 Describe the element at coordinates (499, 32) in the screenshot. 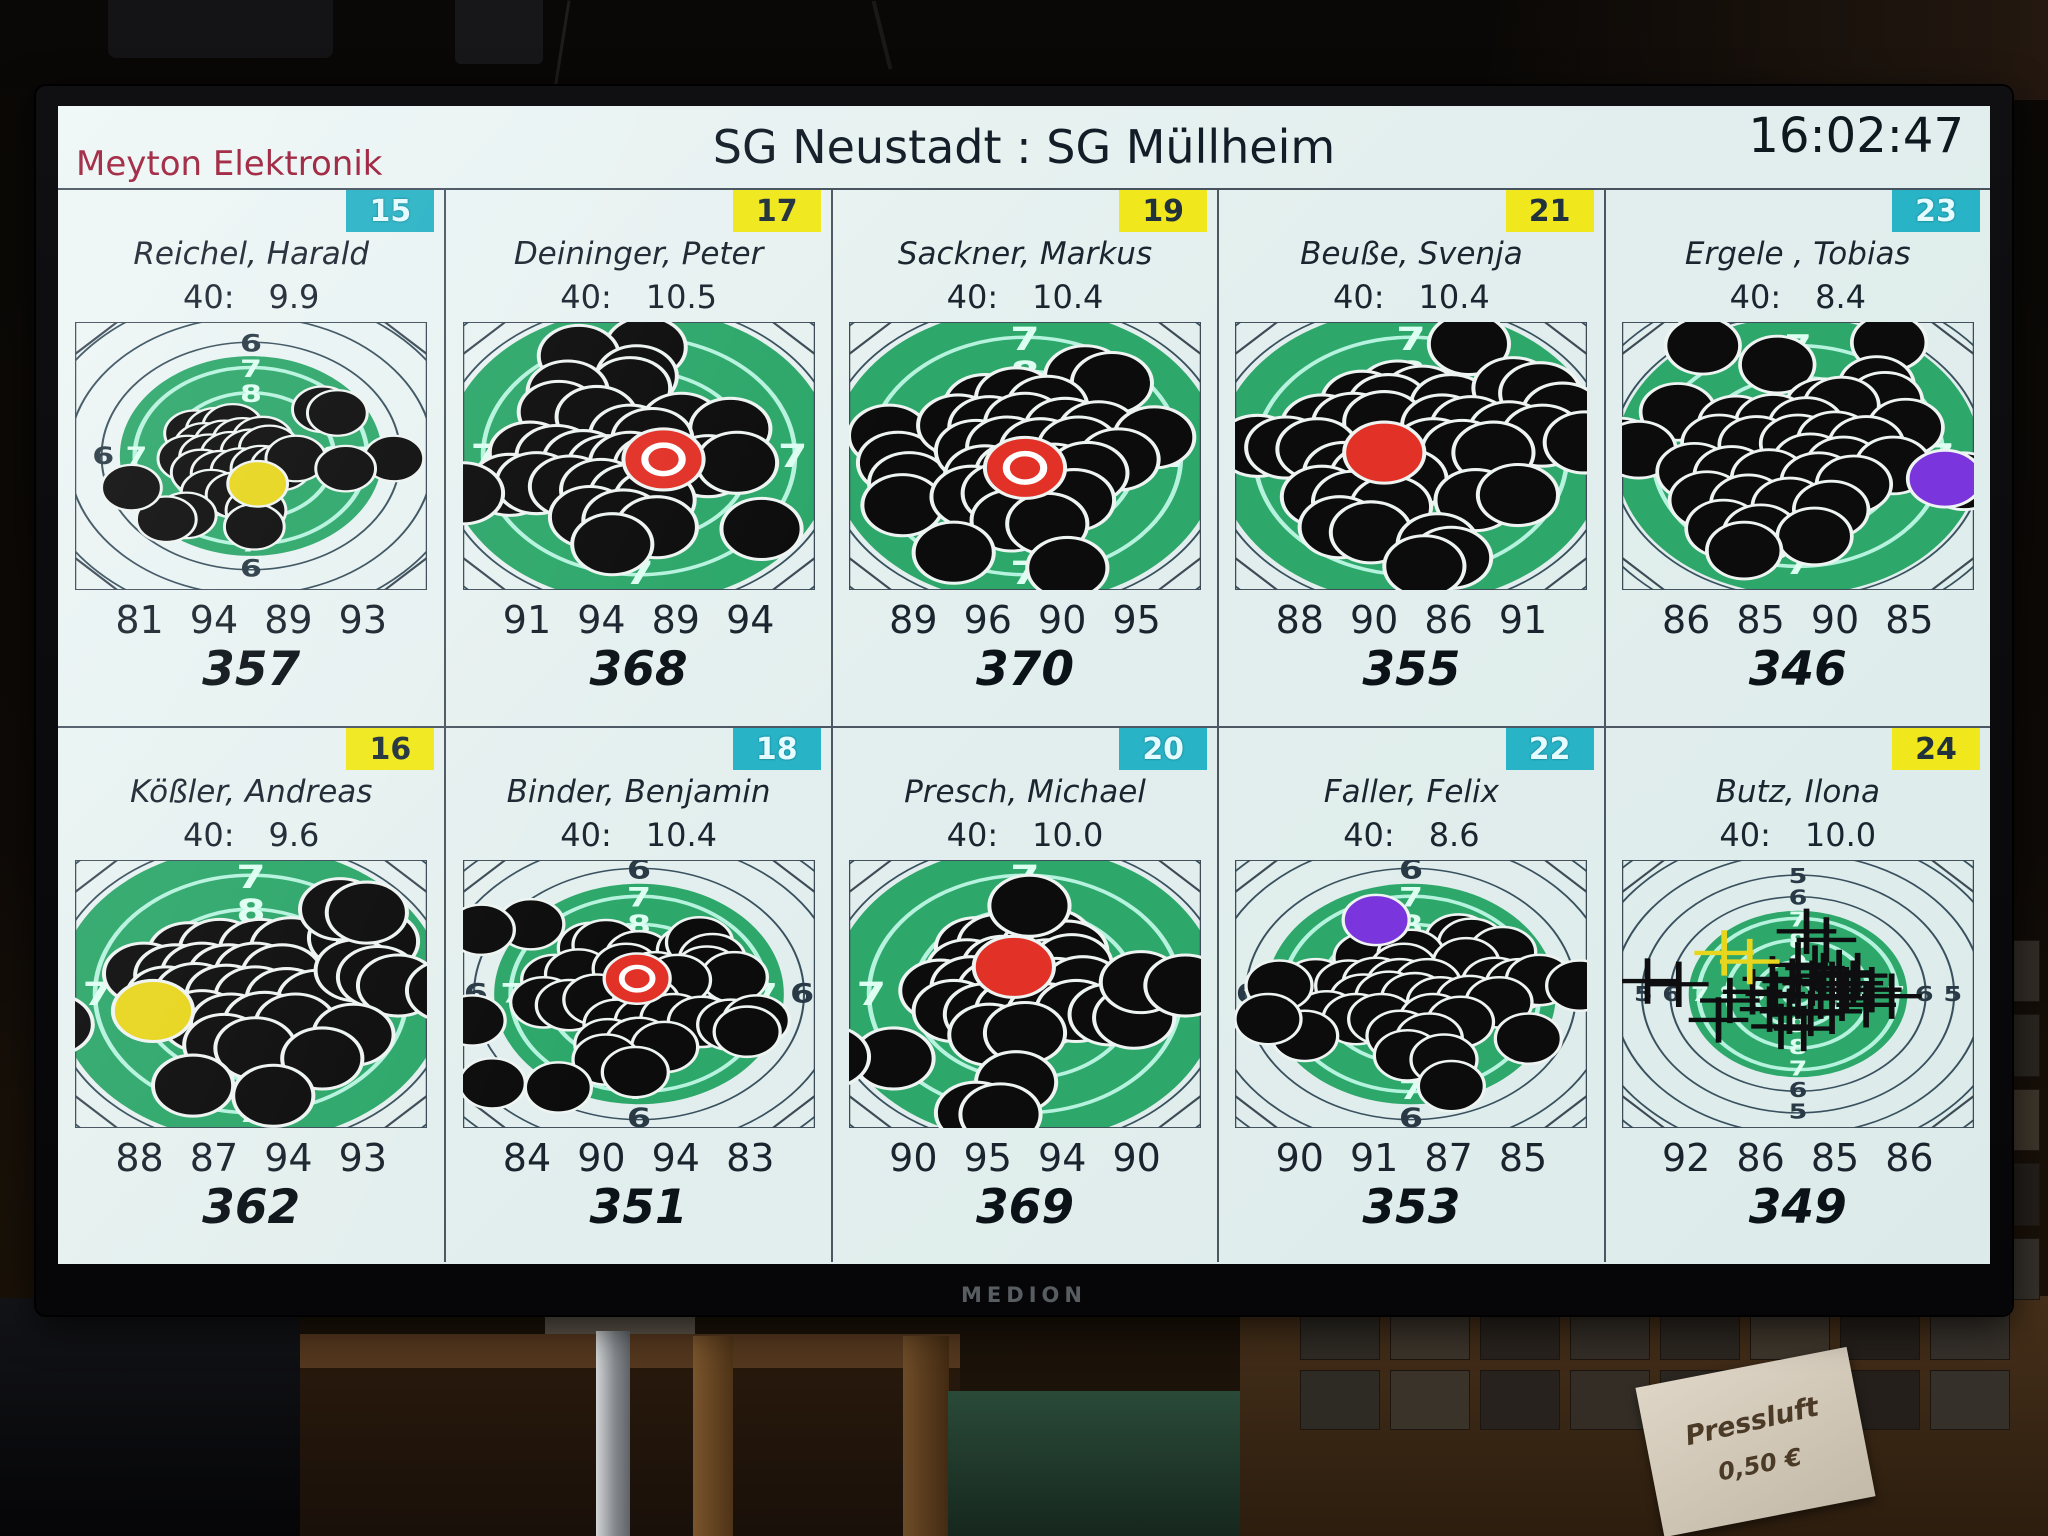

I see `wall-device` at that location.